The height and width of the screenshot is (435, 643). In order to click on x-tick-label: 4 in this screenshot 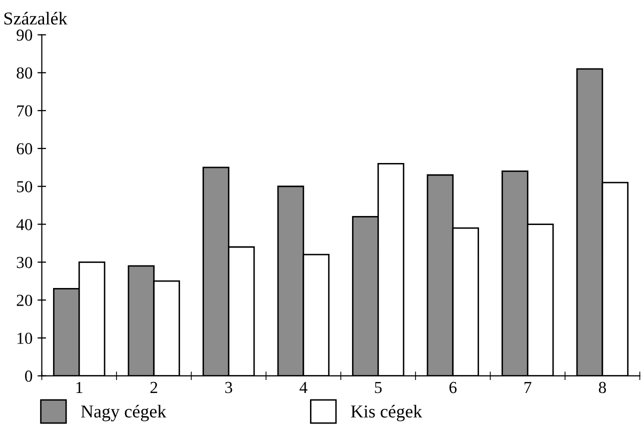, I will do `click(304, 387)`.